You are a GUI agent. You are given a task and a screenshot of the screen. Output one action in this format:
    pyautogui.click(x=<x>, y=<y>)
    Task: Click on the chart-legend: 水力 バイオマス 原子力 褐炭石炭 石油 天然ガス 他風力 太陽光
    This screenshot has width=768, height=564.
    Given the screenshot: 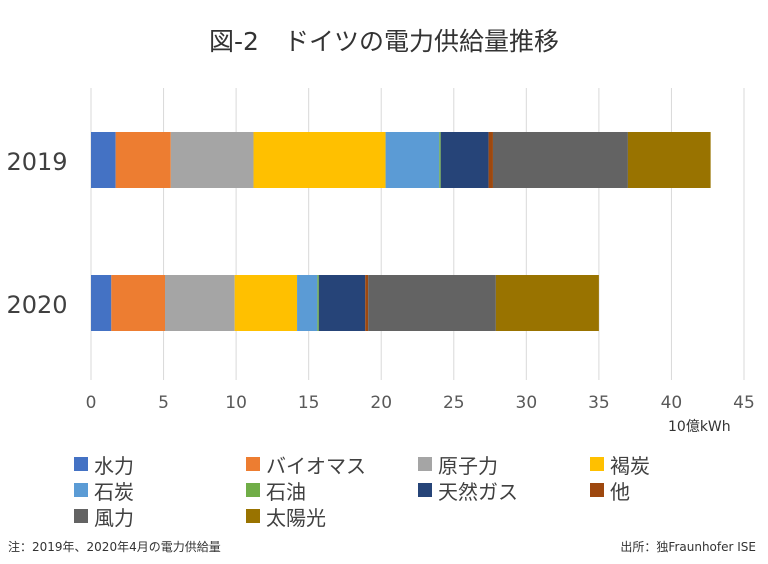 What is the action you would take?
    pyautogui.click(x=419, y=490)
    